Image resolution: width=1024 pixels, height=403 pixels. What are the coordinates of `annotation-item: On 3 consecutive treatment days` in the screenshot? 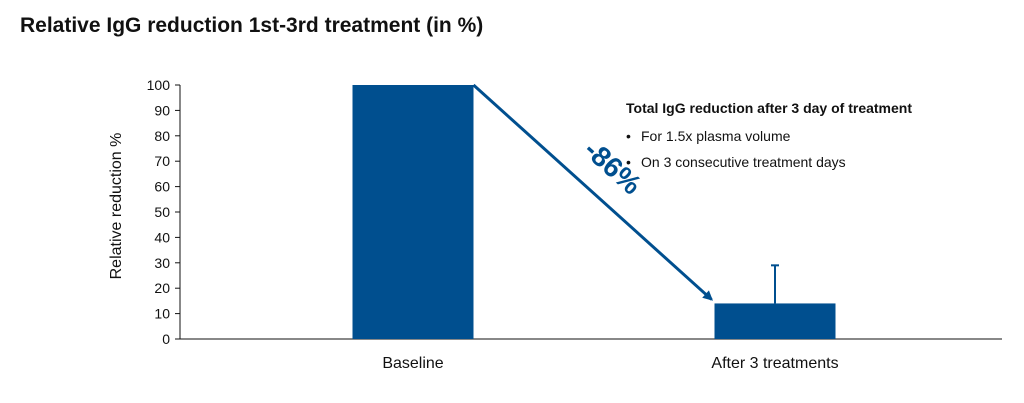 It's located at (743, 162).